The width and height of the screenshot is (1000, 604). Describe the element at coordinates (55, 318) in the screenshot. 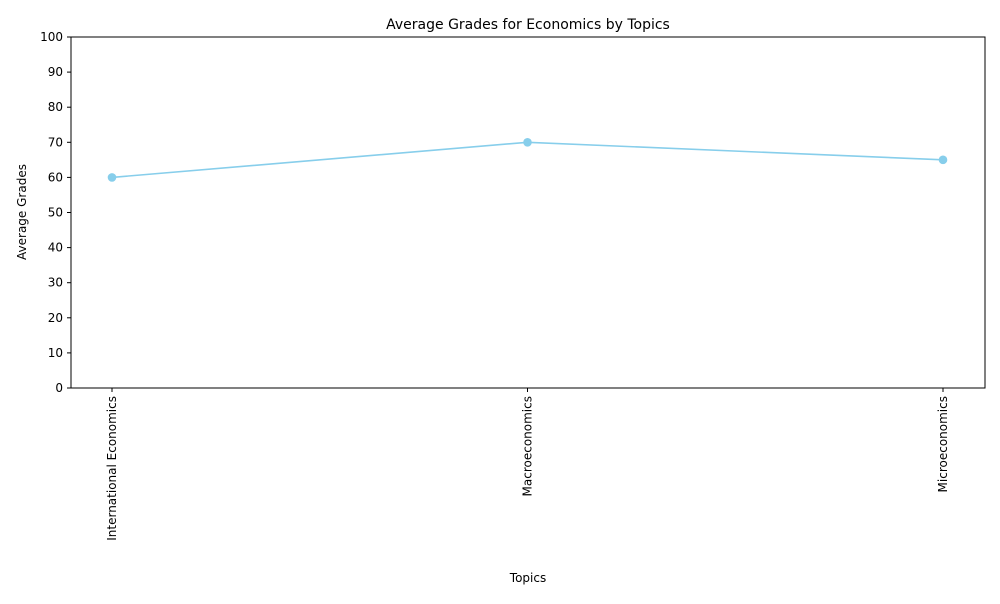

I see `y-tick-label: 20` at that location.